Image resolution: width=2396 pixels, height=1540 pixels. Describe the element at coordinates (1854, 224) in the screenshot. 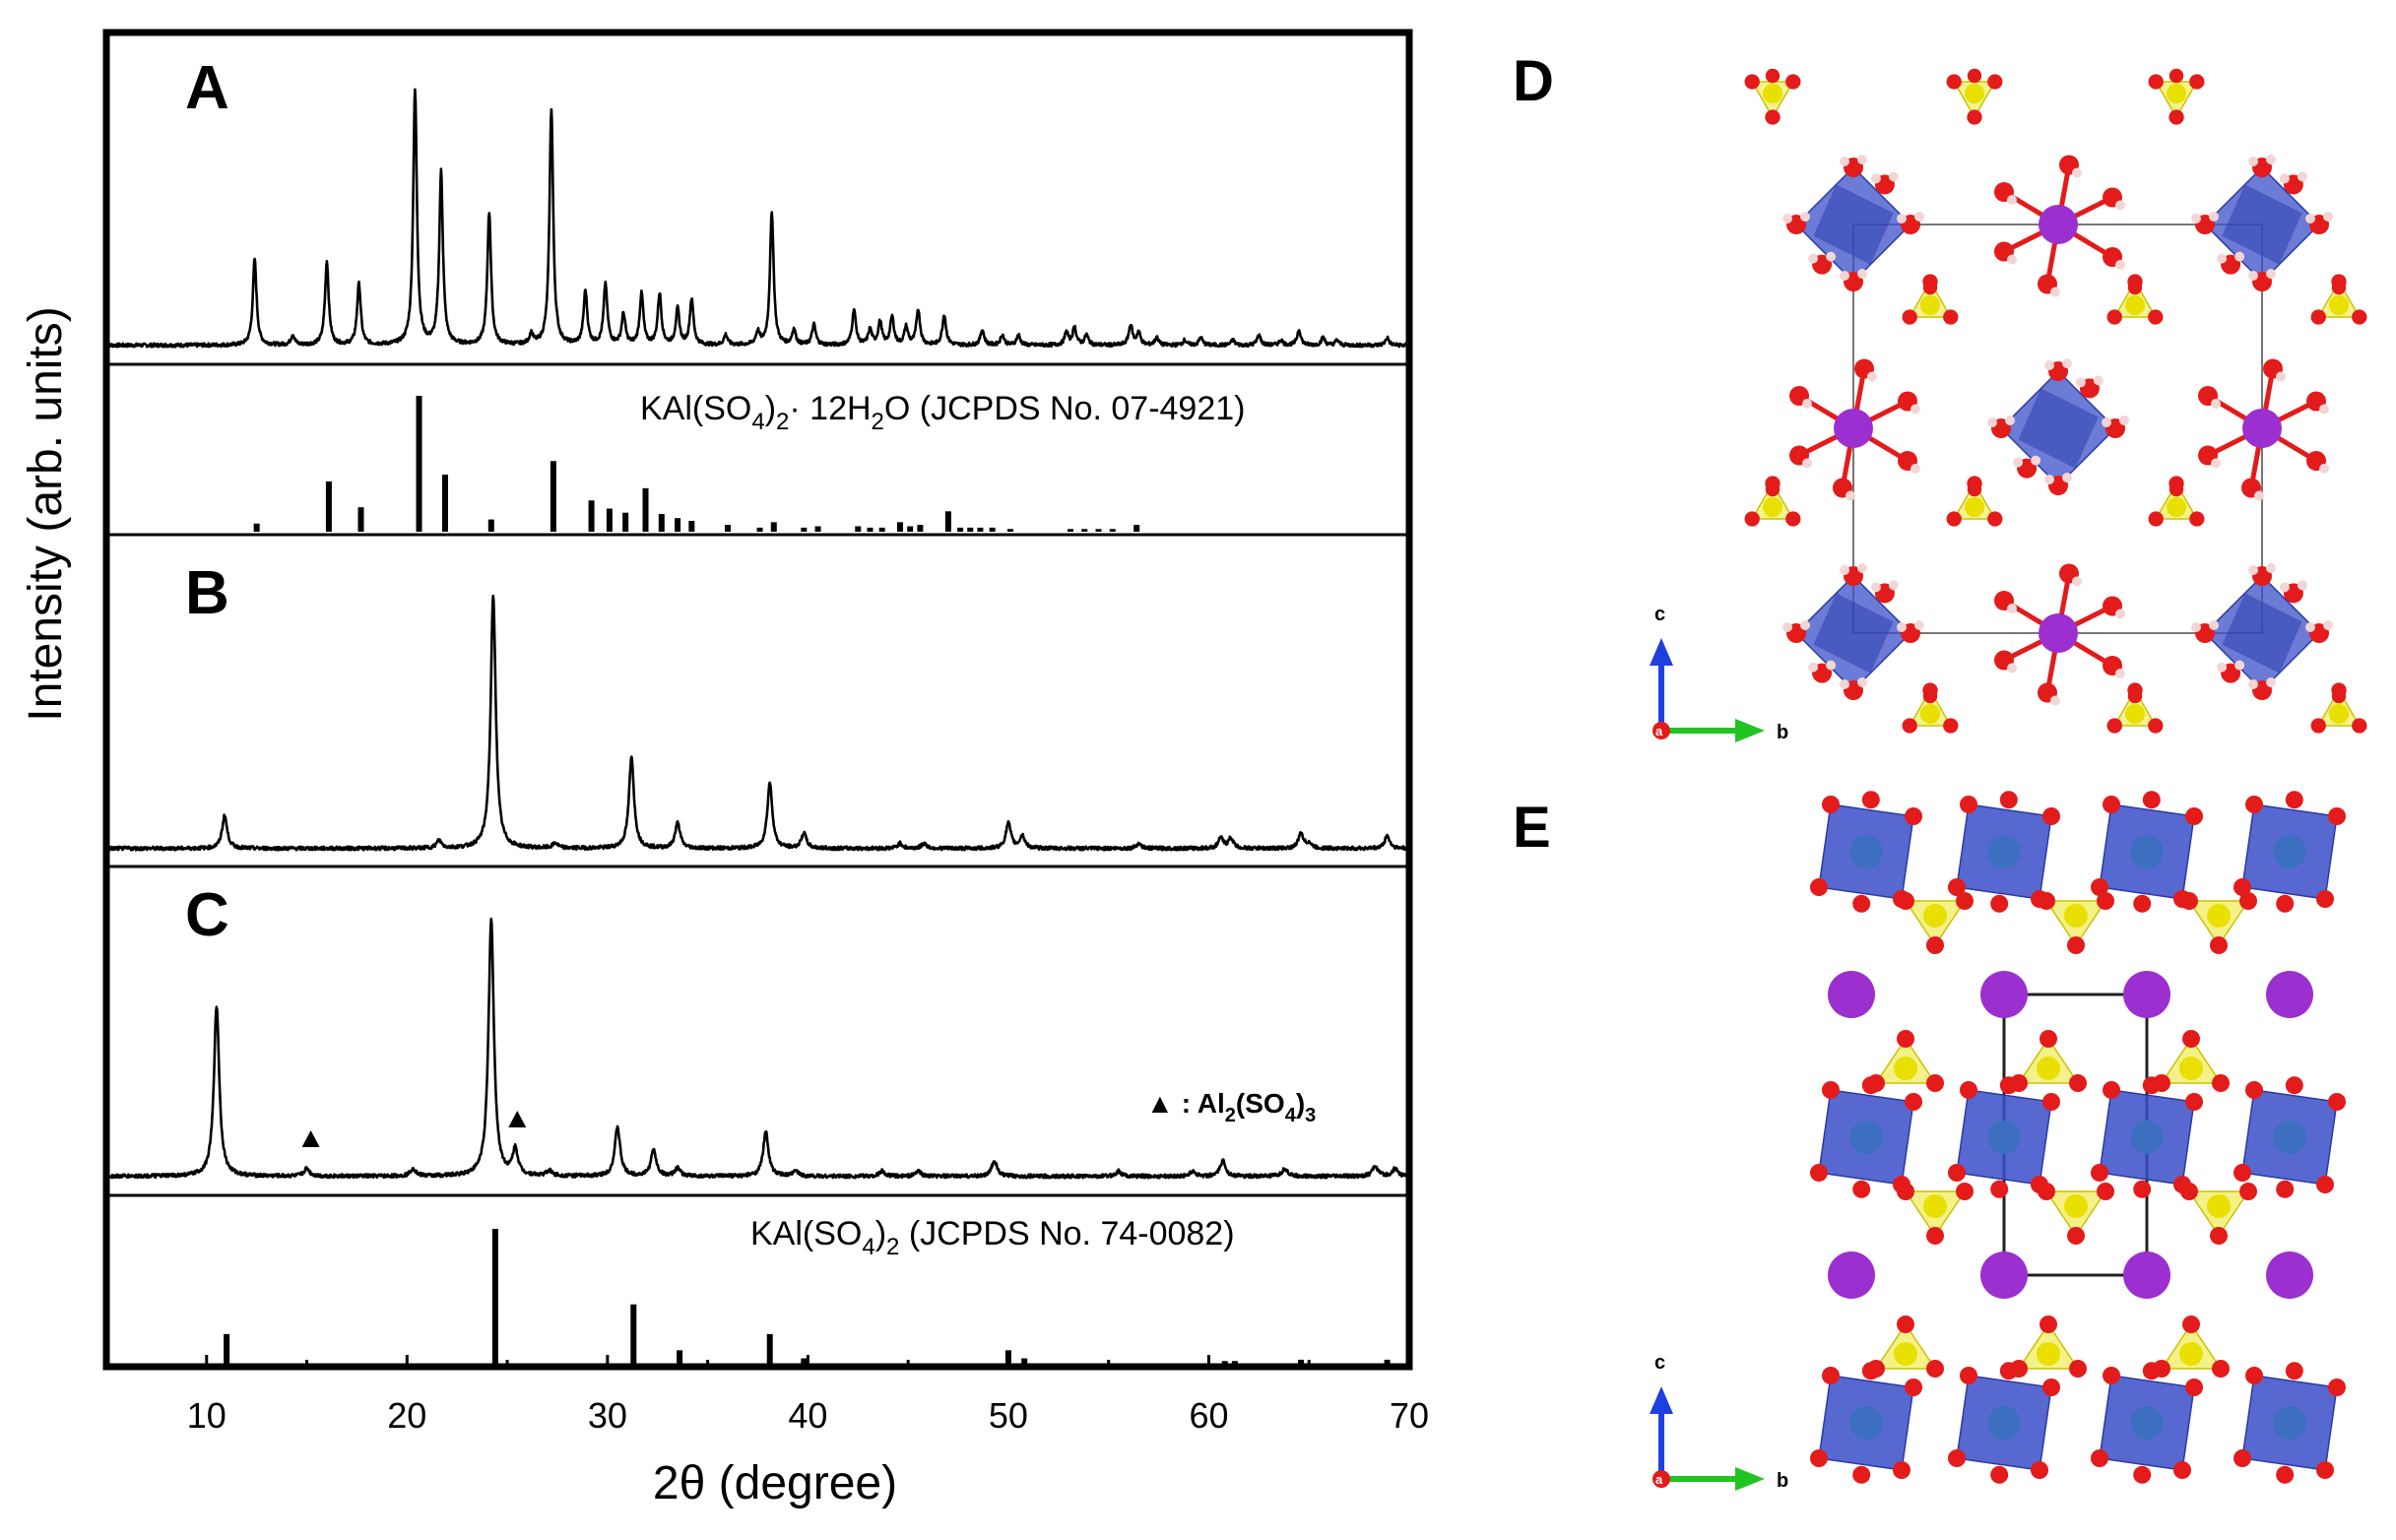

I see `alo6-octahedron-face` at that location.